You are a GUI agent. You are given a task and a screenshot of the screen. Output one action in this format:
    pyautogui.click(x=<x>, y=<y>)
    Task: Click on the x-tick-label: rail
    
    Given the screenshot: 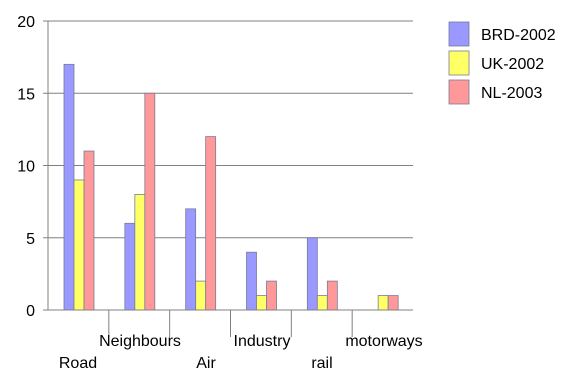 What is the action you would take?
    pyautogui.click(x=321, y=362)
    